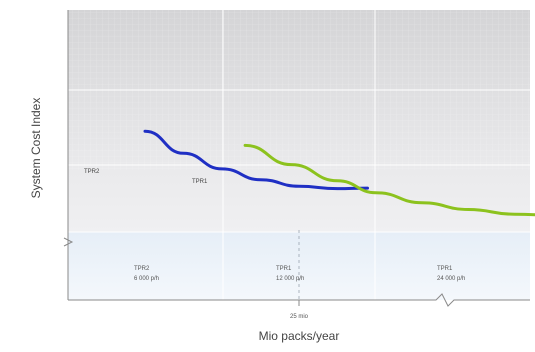 Image resolution: width=535 pixels, height=352 pixels. I want to click on zone-rate: 6 000 p/h, so click(146, 279).